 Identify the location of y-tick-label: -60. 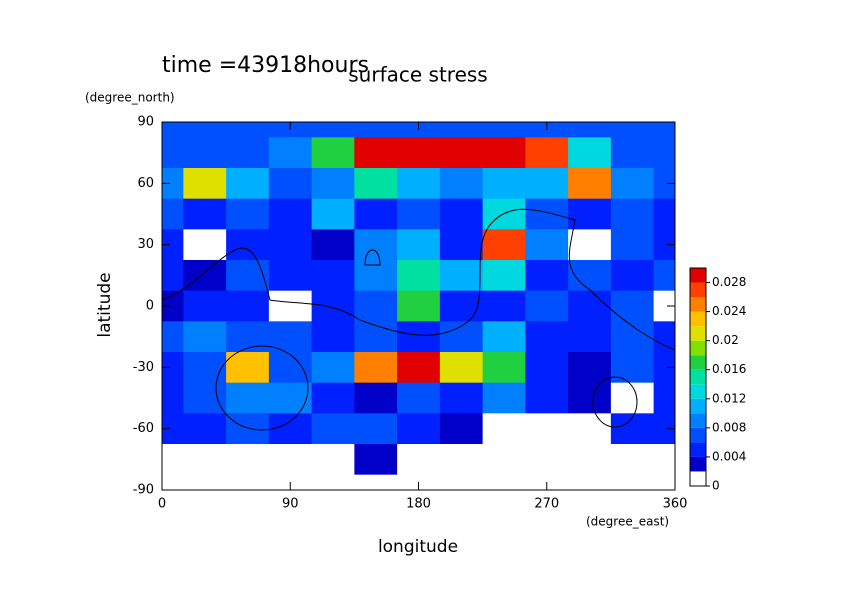
(143, 428).